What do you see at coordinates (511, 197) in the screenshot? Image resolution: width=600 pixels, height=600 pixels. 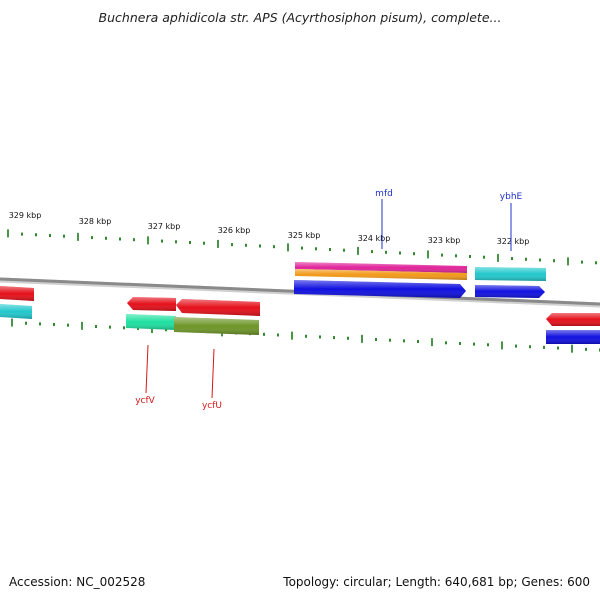 I see `gene-label-ybhE: ybhE` at bounding box center [511, 197].